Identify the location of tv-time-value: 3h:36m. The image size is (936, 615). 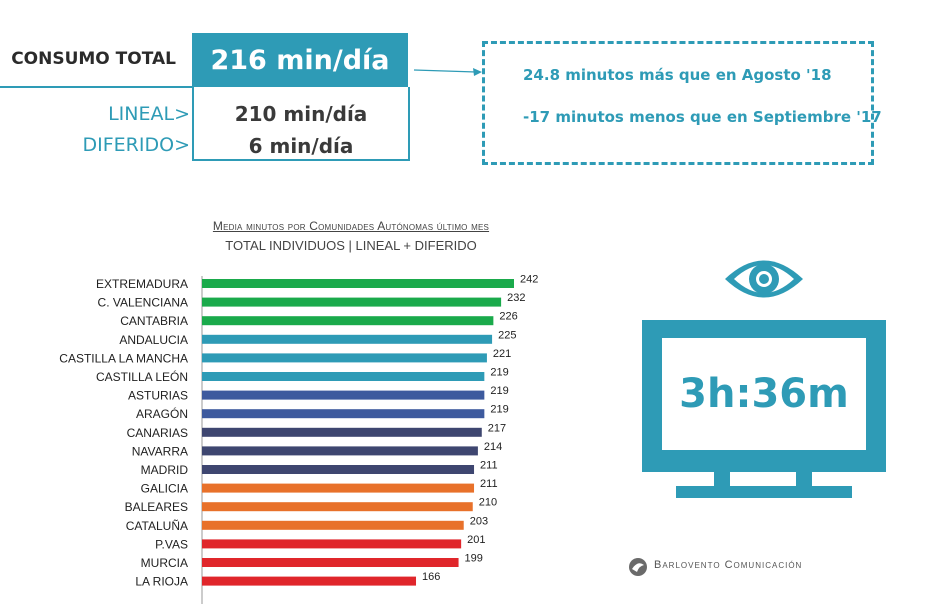
(764, 394).